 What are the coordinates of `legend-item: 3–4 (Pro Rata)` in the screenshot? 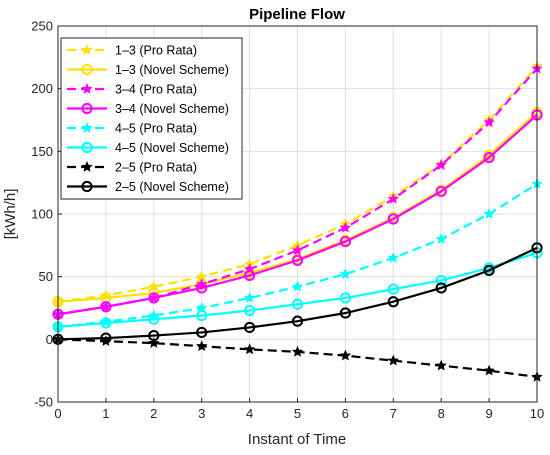 It's located at (132, 90).